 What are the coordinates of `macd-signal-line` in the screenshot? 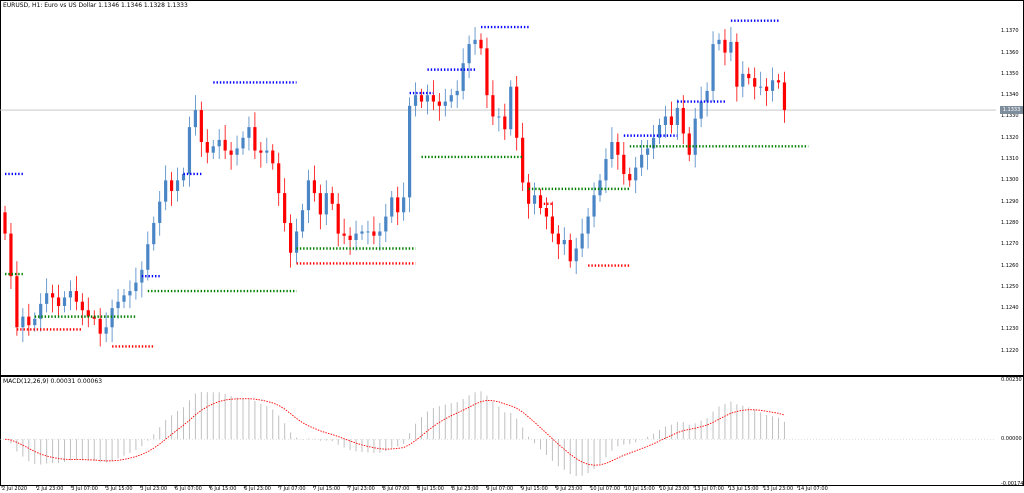 It's located at (394, 432).